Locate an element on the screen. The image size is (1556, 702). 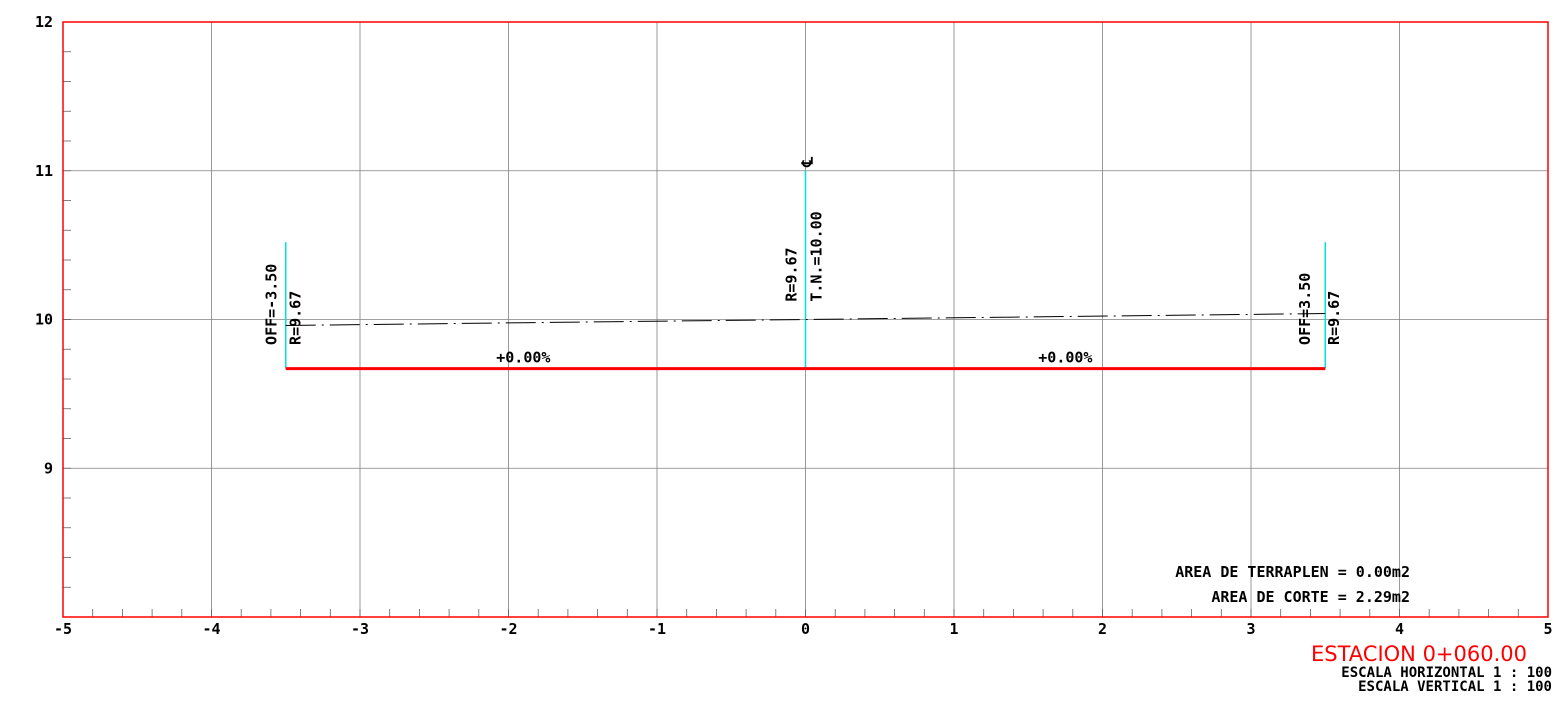
center-elevation-label: R=9.67 is located at coordinates (792, 274).